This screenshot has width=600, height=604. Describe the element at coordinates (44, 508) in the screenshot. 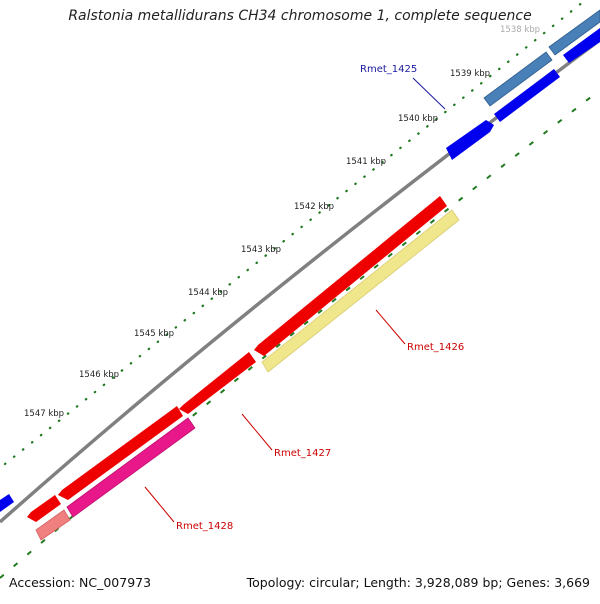

I see `gene-arrow-reverse-small` at that location.